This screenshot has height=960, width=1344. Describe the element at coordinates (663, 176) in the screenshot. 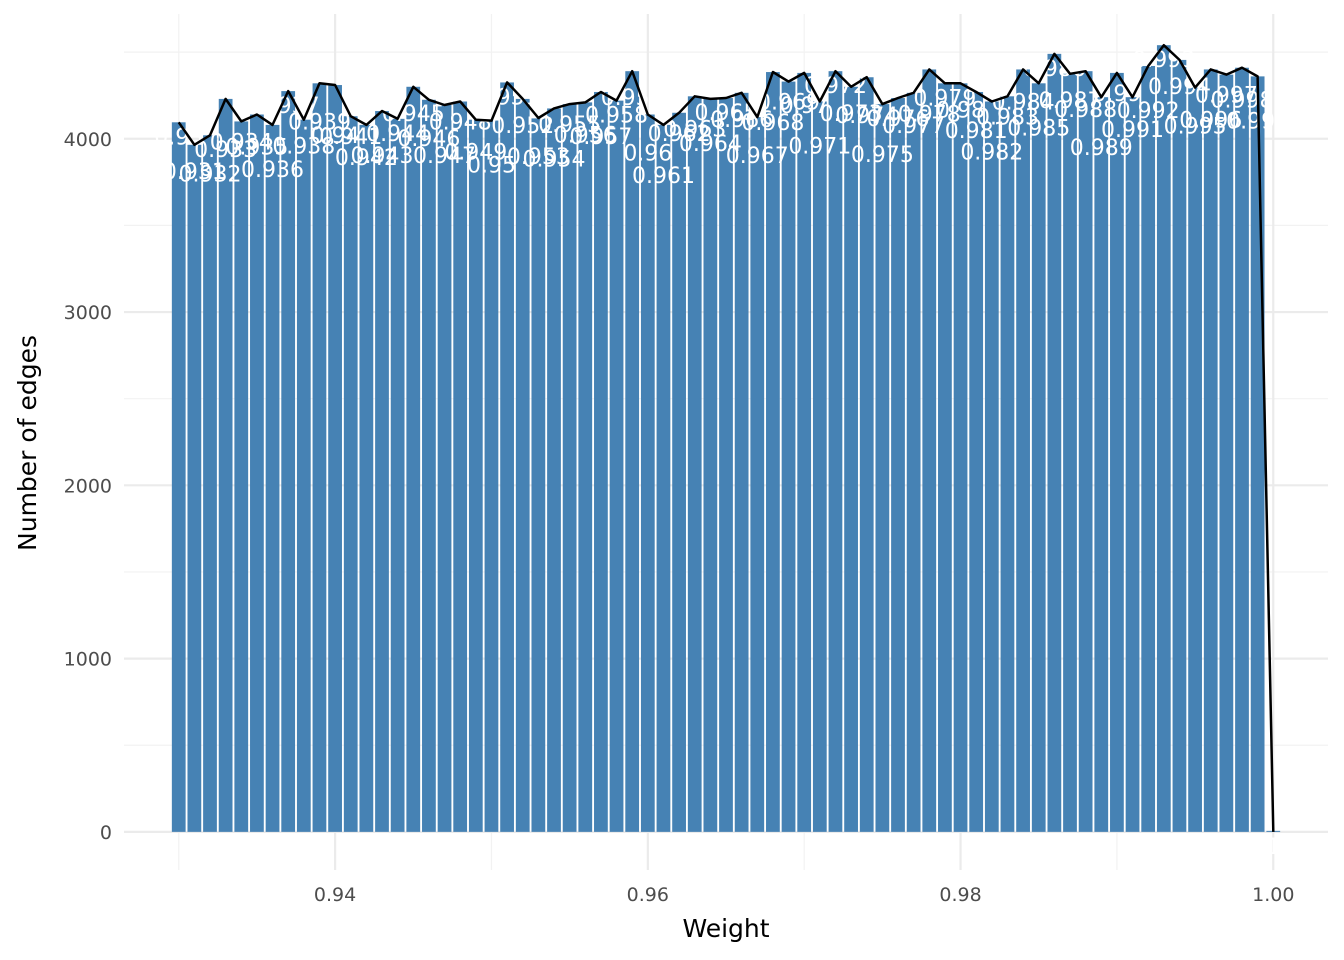

I see `bar-value-label: 0.961` at that location.